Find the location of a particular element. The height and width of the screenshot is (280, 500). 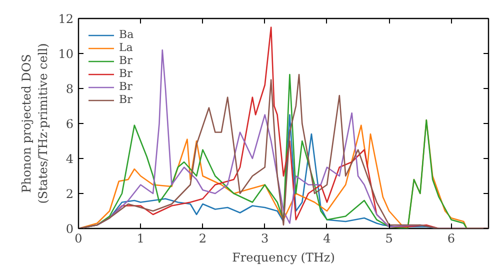

x-axis-title: Frequency (THz) is located at coordinates (283, 257).